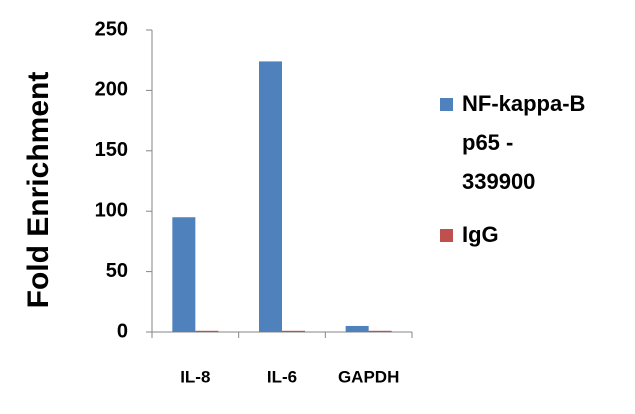  What do you see at coordinates (368, 376) in the screenshot?
I see `x-tick-label: GAPDH` at bounding box center [368, 376].